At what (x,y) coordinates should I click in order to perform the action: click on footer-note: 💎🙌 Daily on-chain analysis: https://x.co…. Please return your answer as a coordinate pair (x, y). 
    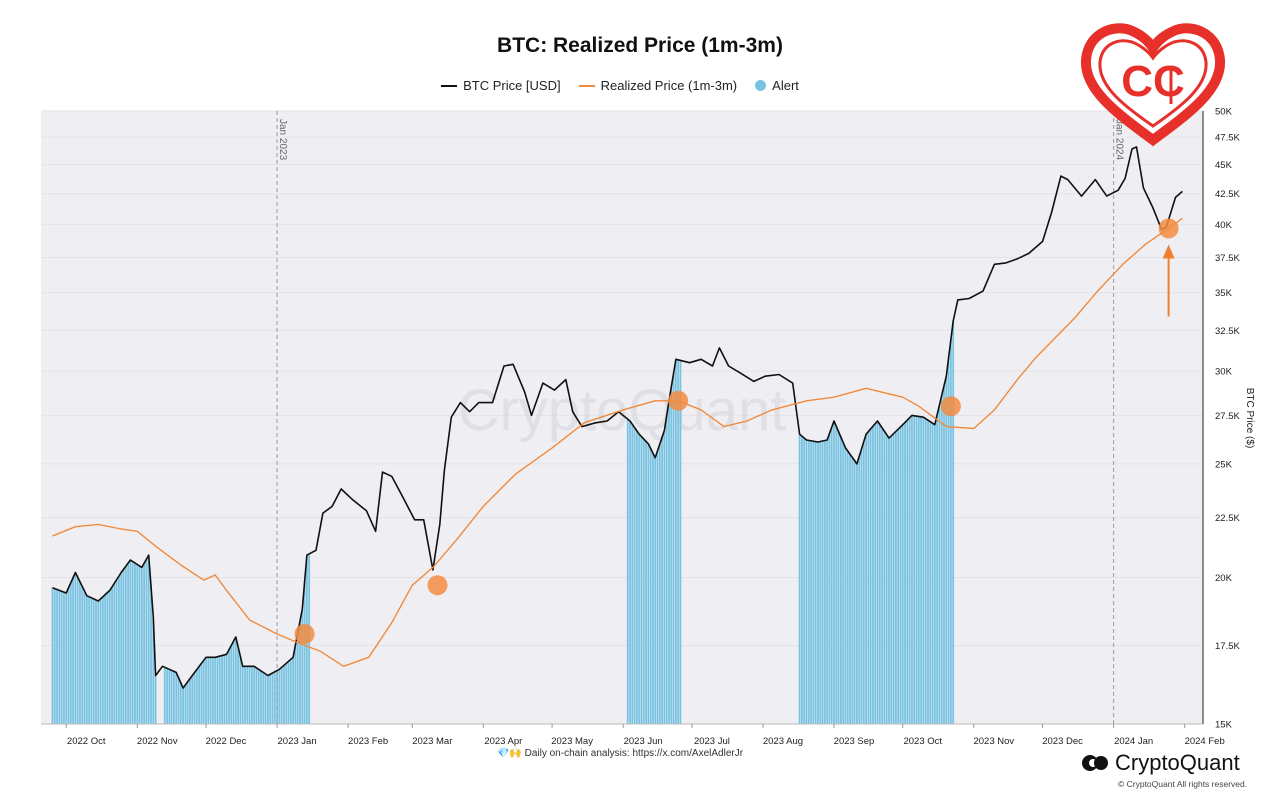
    Looking at the image, I should click on (620, 753).